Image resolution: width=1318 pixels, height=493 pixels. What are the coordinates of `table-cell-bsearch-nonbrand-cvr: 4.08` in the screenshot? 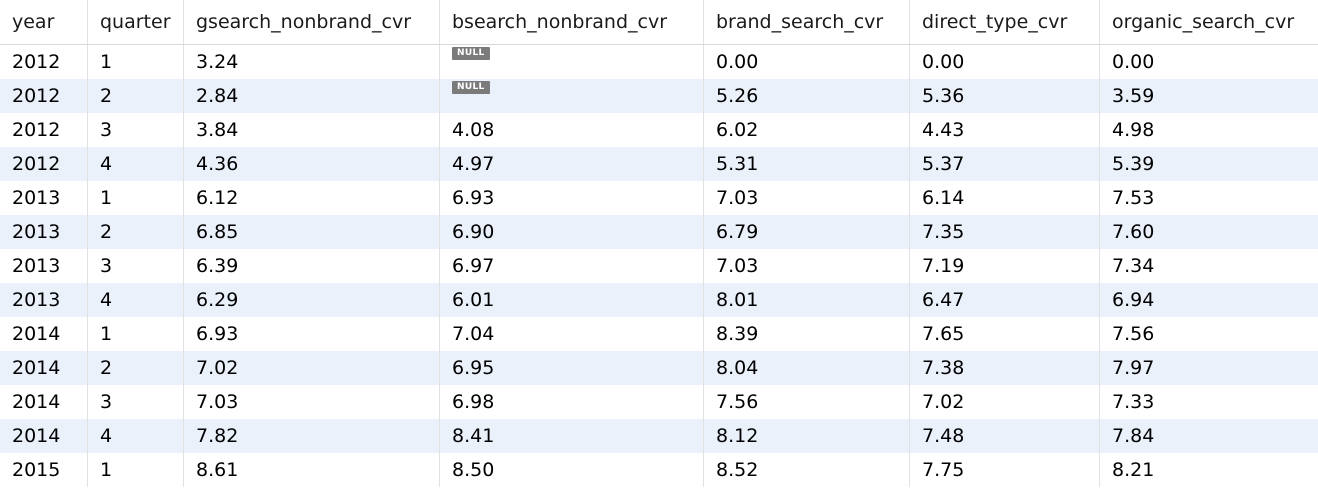 It's located at (572, 130).